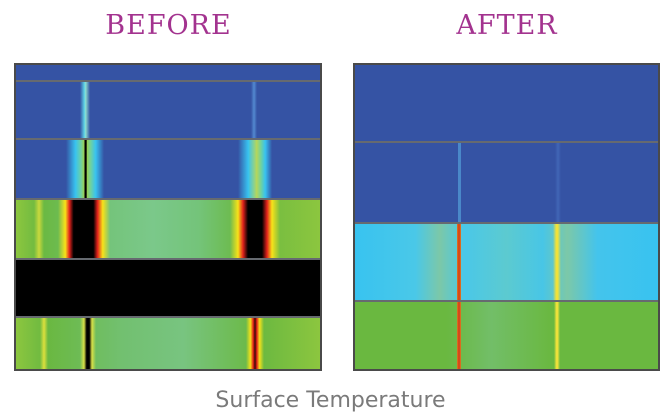 The image size is (661, 419). I want to click on before-heading: BEFORE, so click(168, 25).